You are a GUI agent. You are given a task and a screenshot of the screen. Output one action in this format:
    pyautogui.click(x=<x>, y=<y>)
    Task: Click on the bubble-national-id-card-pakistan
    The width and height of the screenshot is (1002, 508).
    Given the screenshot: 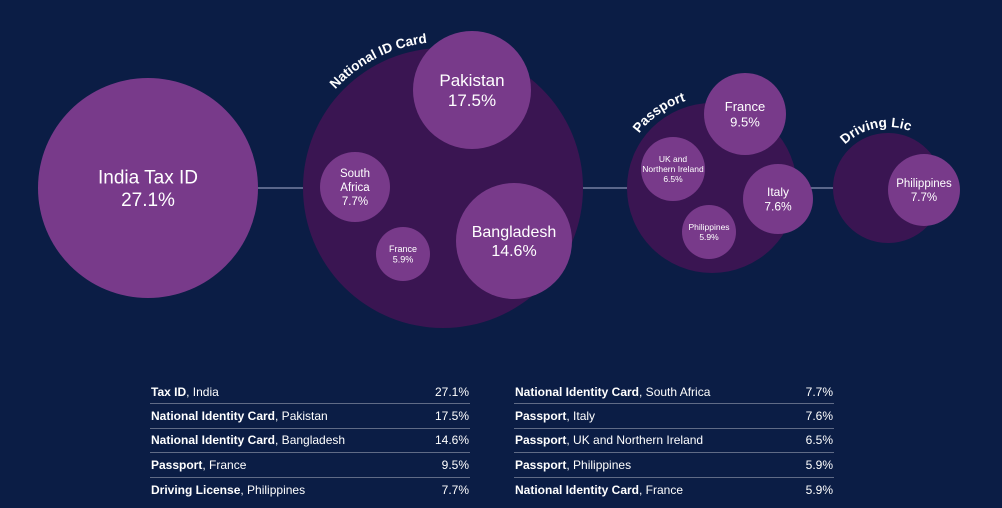 What is the action you would take?
    pyautogui.click(x=472, y=90)
    